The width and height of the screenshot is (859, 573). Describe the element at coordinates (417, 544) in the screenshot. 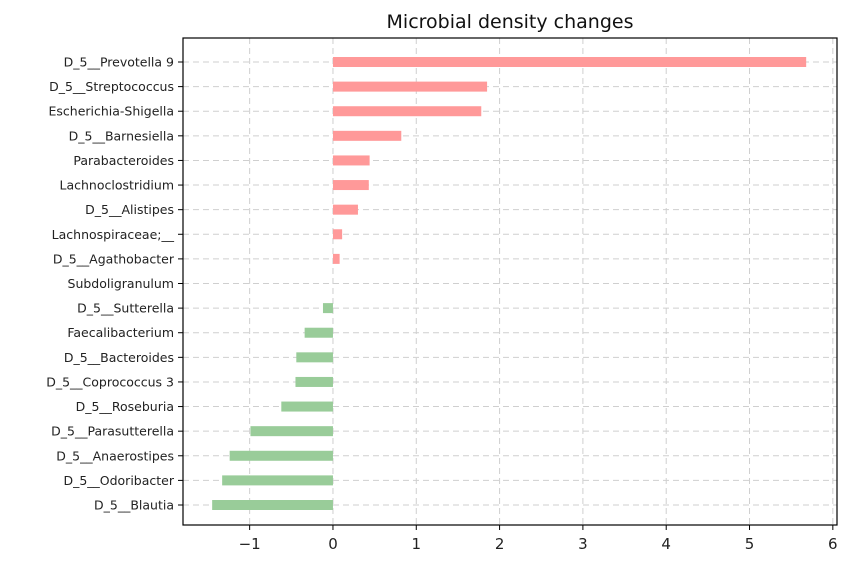

I see `x-tick-label: 1` at that location.